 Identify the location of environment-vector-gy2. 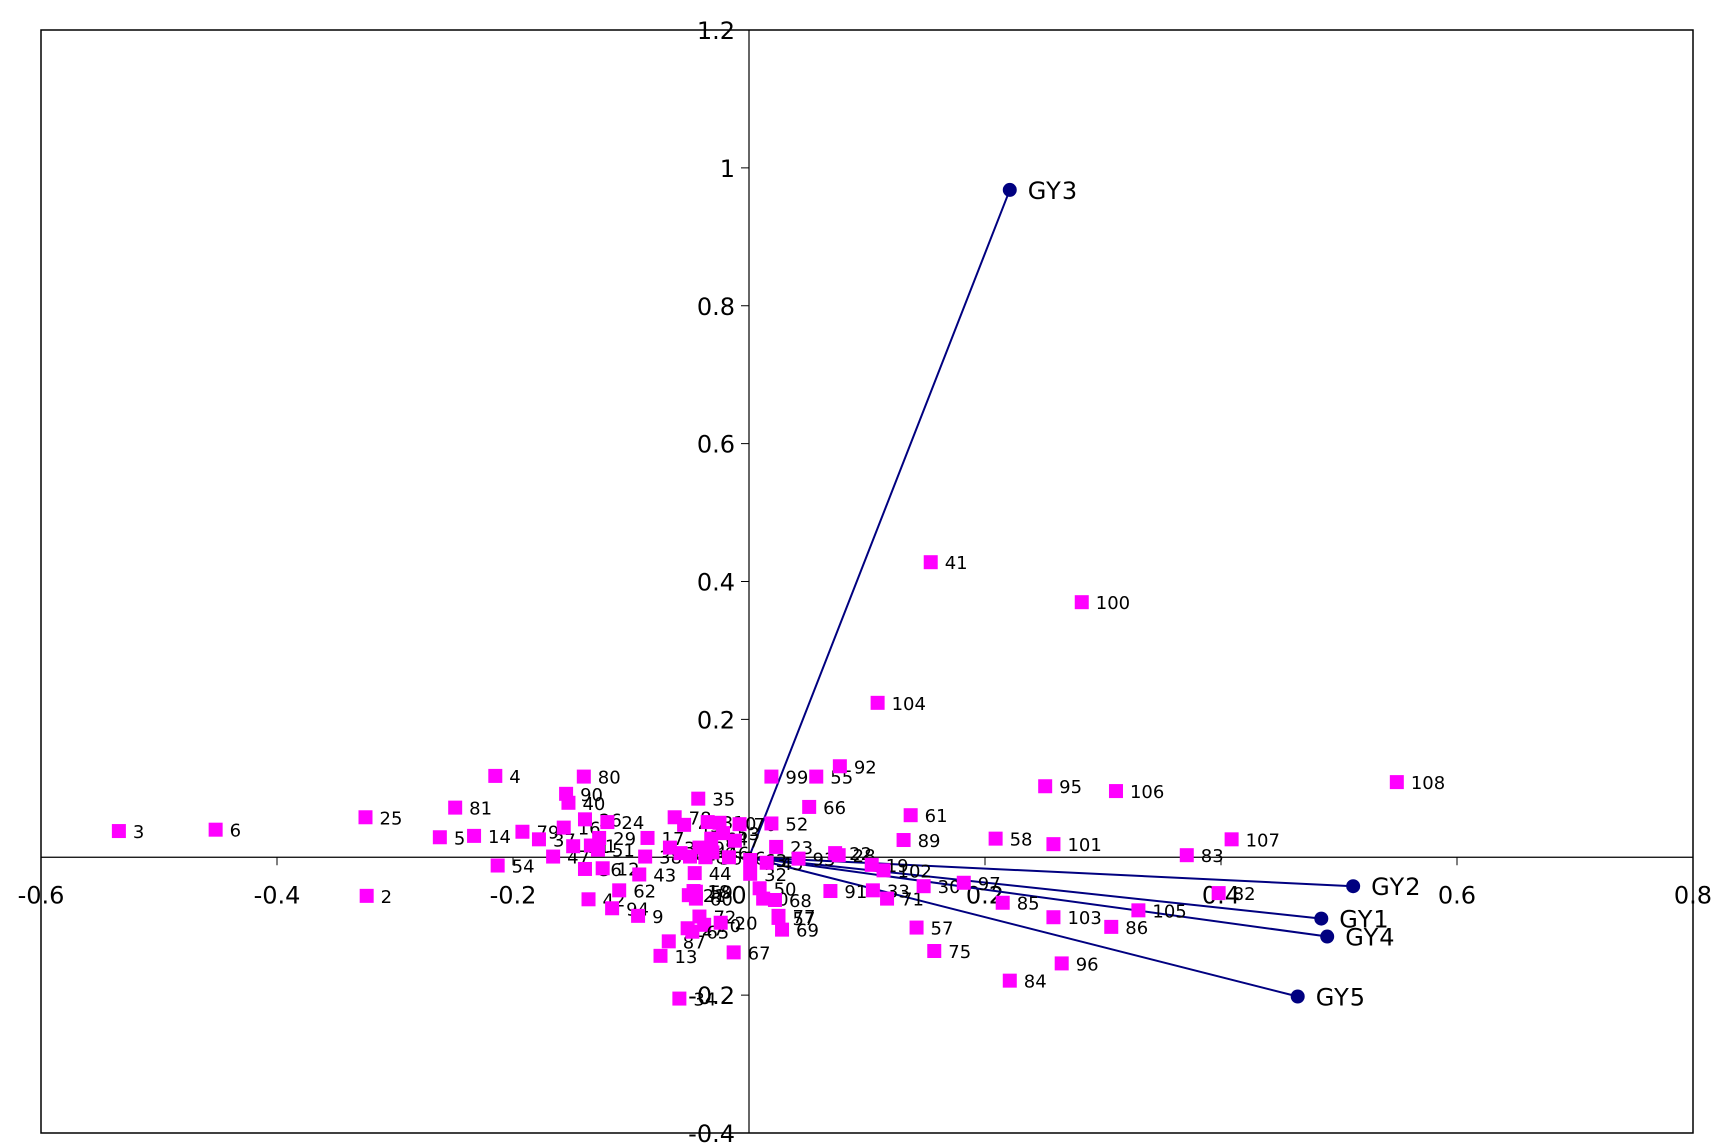
(1051, 872).